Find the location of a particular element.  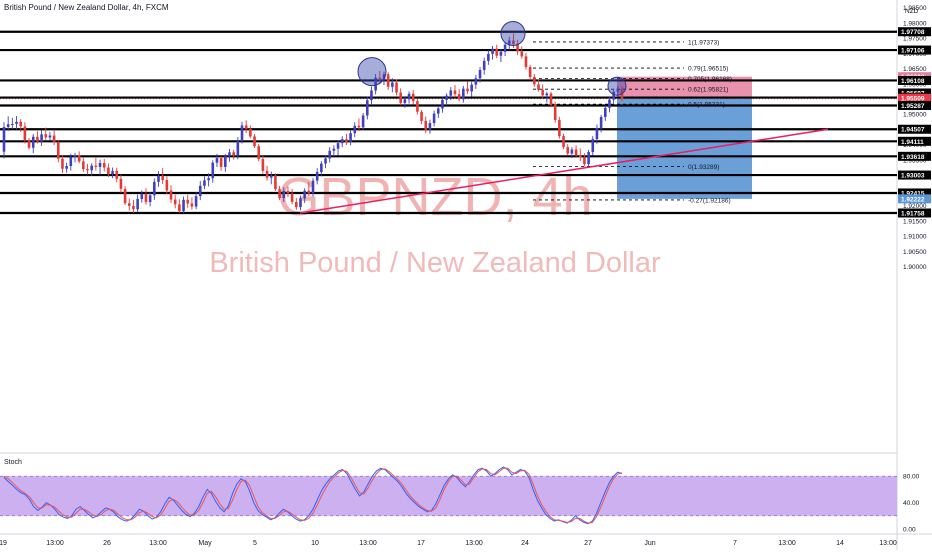

stoch-series-k is located at coordinates (313, 495).